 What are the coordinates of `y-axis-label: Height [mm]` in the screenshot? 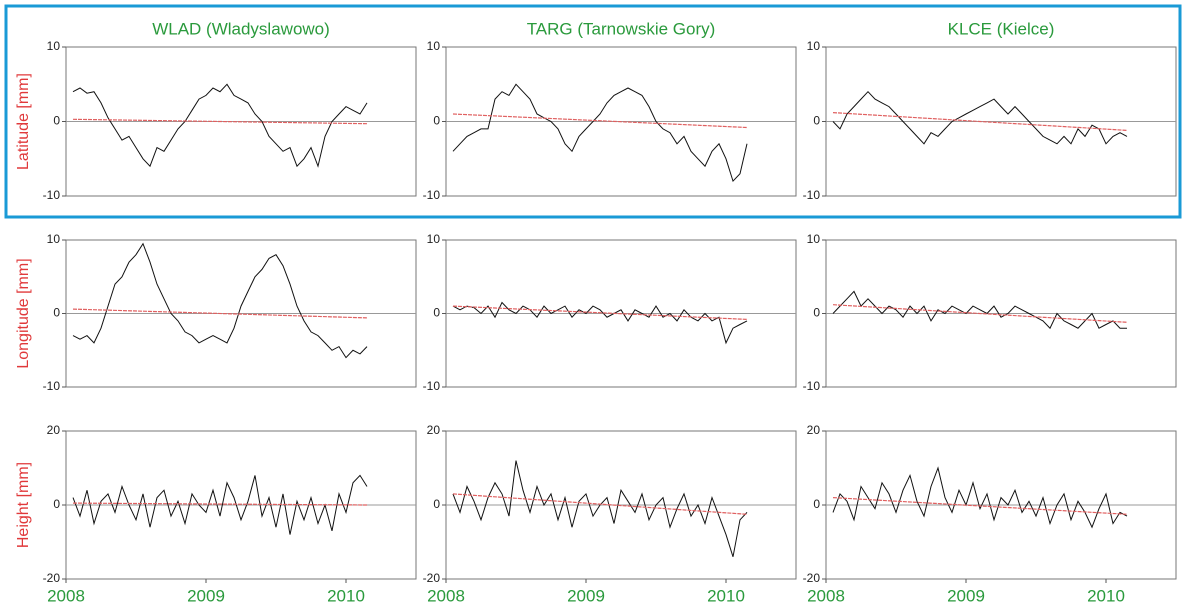 It's located at (23, 505).